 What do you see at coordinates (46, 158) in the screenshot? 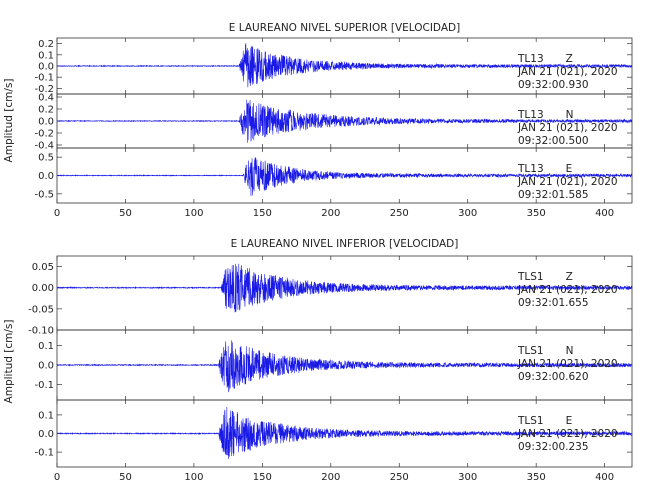
I see `y-tick-label: 0.5` at bounding box center [46, 158].